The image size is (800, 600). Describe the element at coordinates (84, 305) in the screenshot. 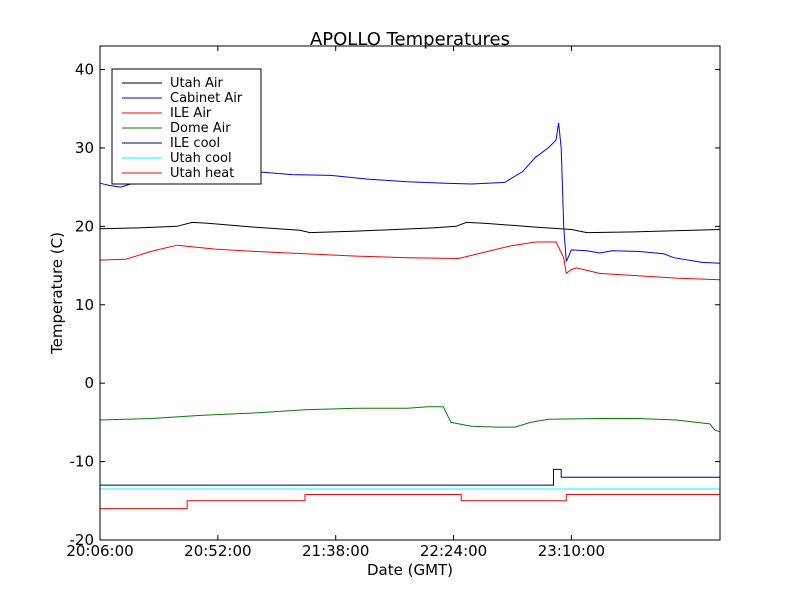

I see `y-tick-label: 10` at that location.